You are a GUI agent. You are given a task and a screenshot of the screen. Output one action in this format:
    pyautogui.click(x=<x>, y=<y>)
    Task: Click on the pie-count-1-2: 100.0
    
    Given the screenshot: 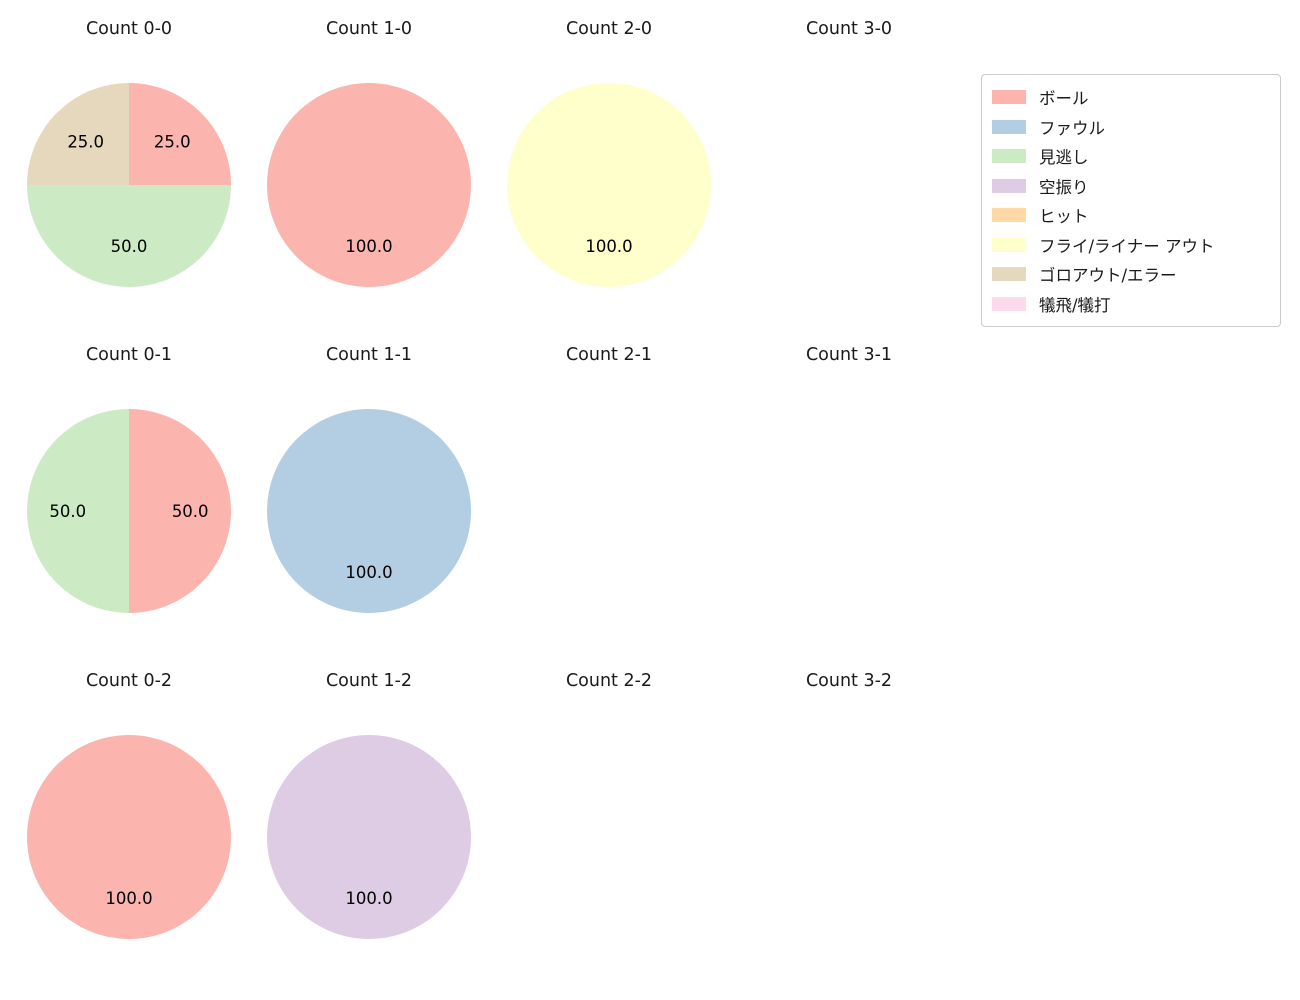 What is the action you would take?
    pyautogui.click(x=369, y=837)
    